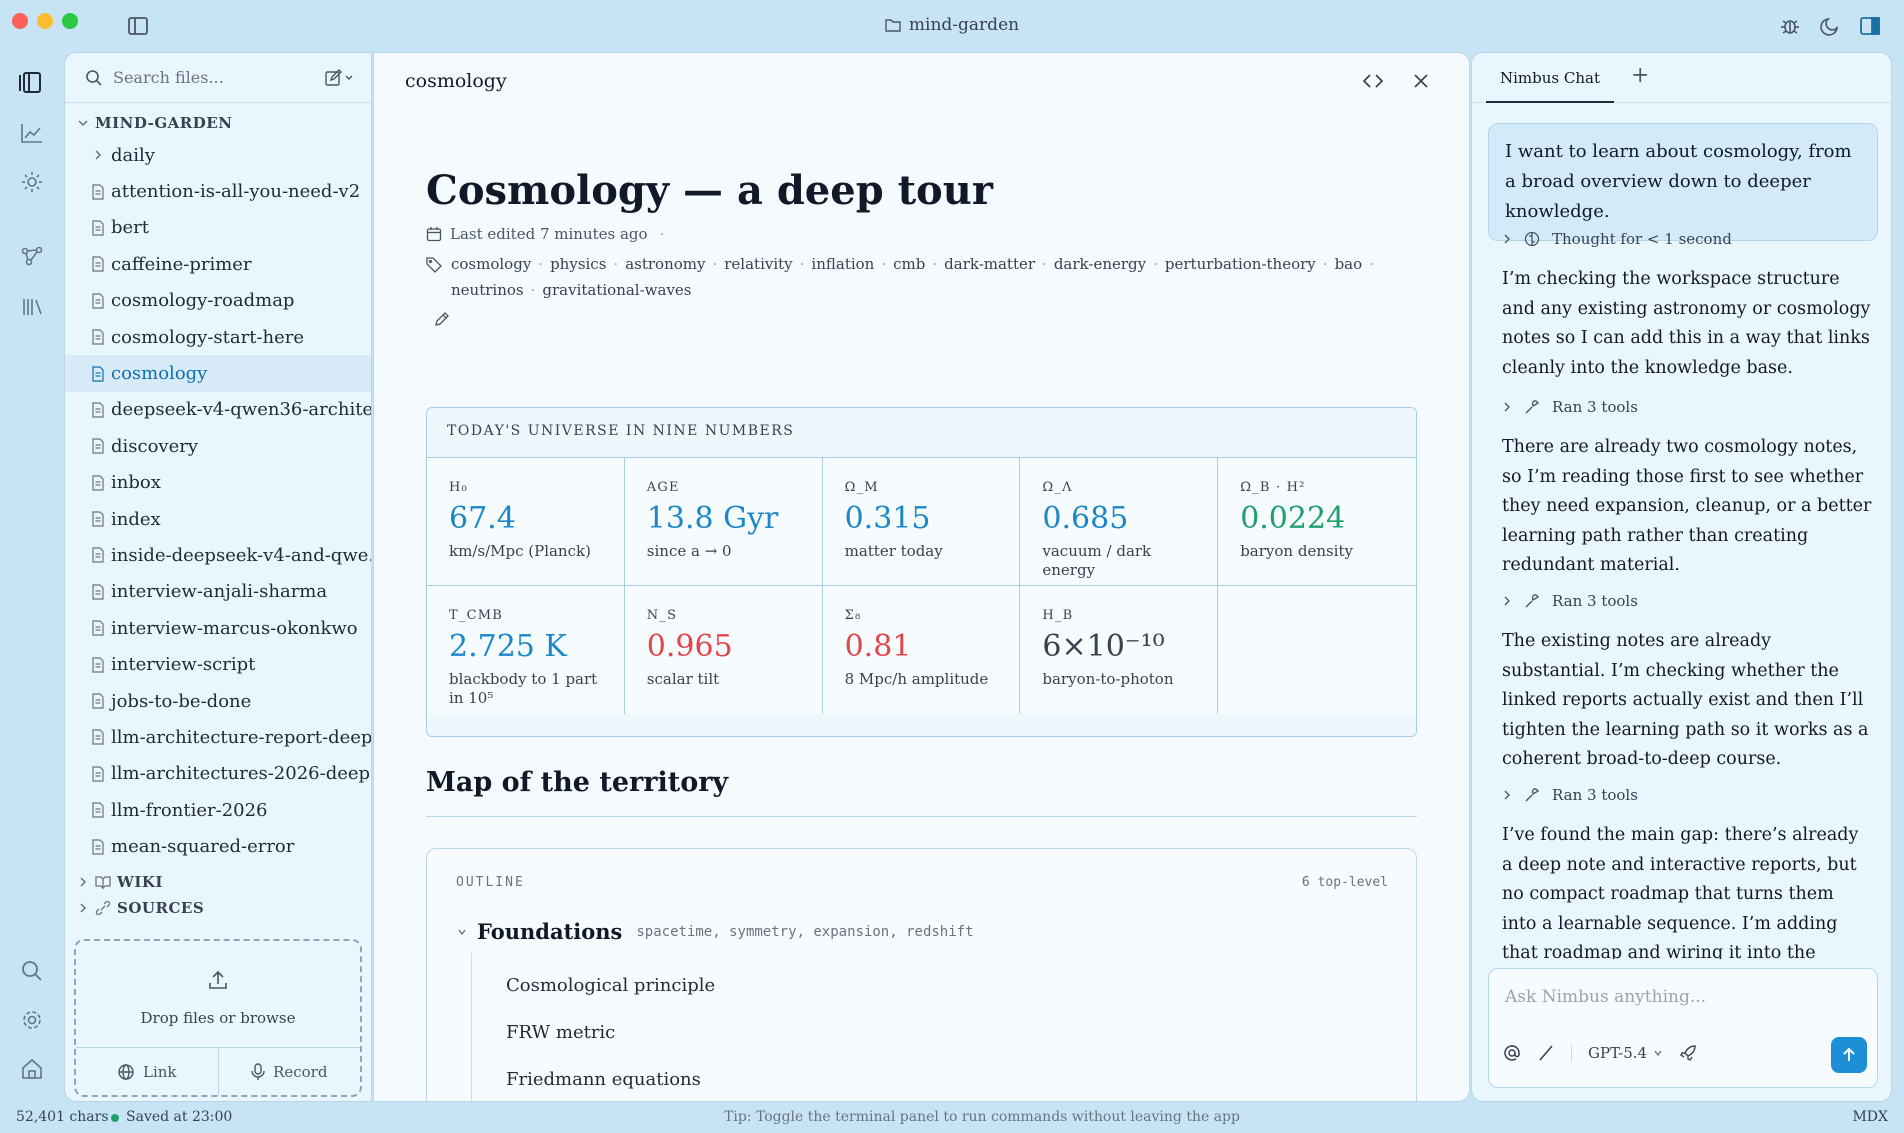  Describe the element at coordinates (1100, 264) in the screenshot. I see `tag: dark-energy` at that location.